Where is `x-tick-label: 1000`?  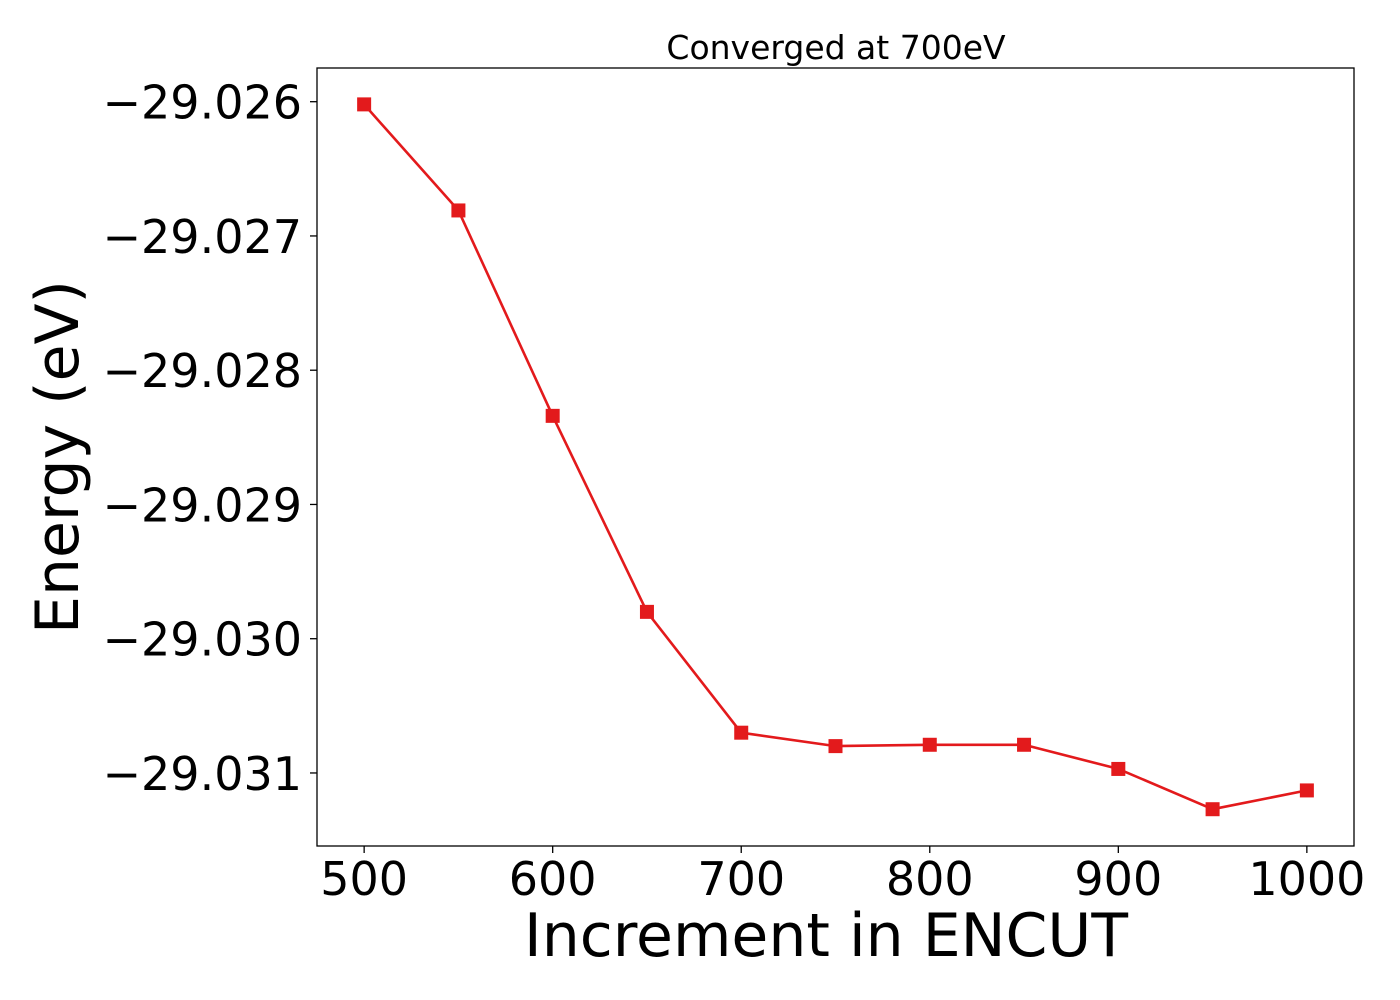
x-tick-label: 1000 is located at coordinates (1306, 879).